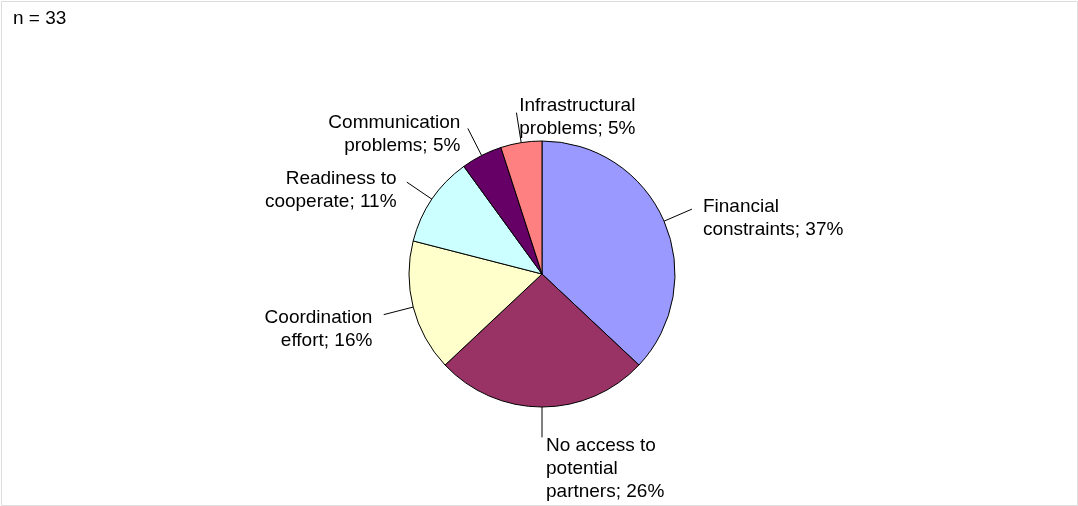 The width and height of the screenshot is (1078, 506). What do you see at coordinates (40, 17) in the screenshot?
I see `text: n = 33` at bounding box center [40, 17].